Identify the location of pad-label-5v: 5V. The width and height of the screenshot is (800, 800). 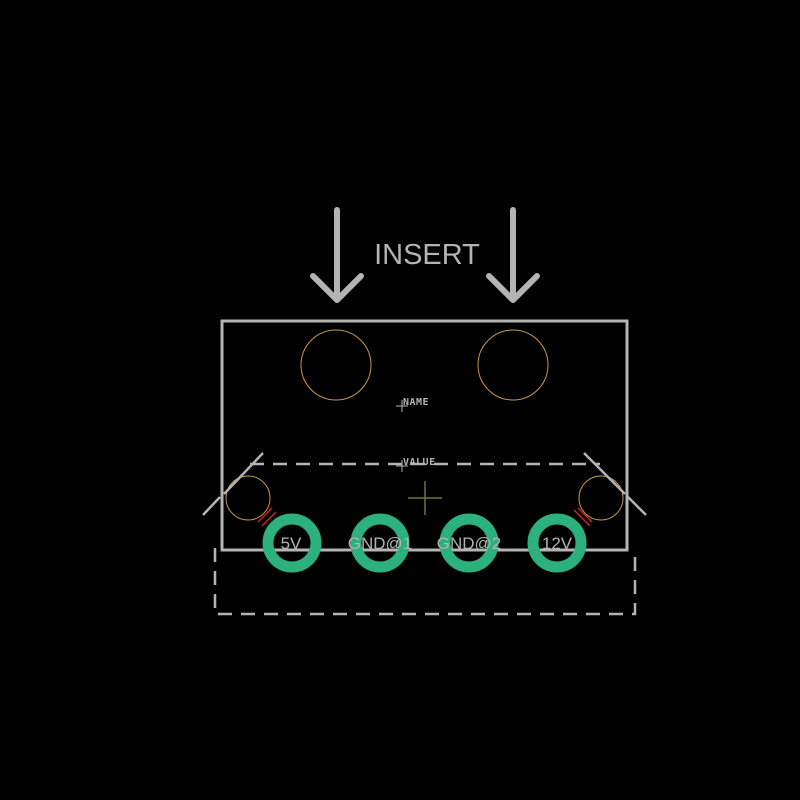
(291, 543).